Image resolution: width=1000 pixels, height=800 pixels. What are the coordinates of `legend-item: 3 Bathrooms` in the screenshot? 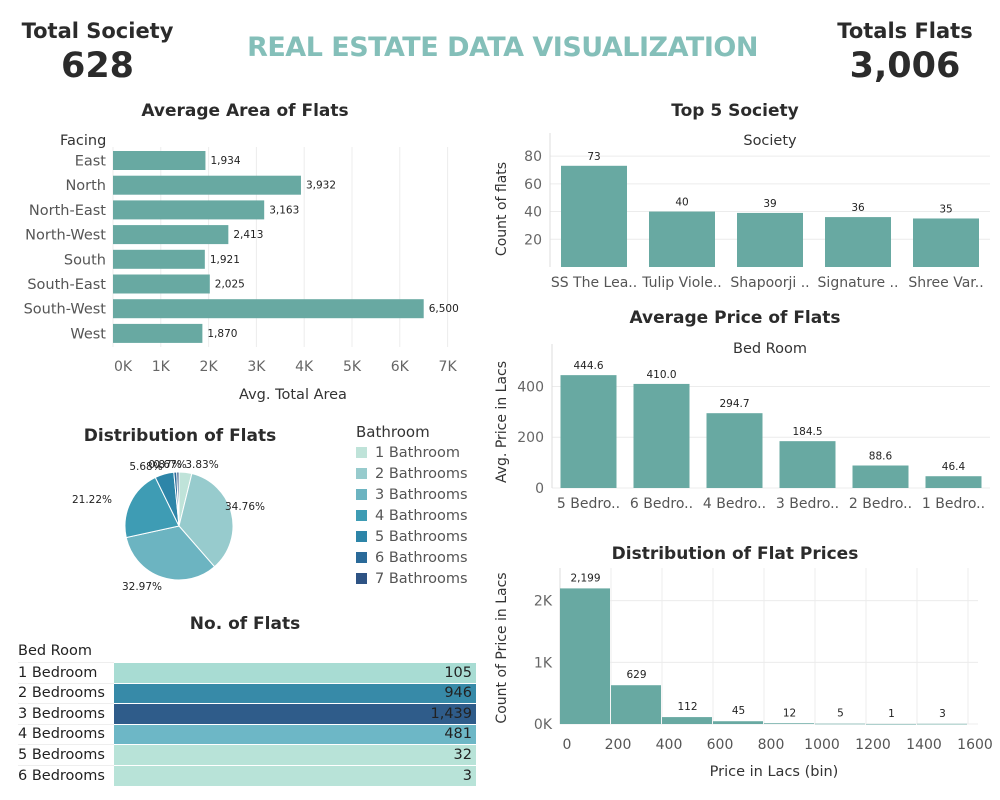 It's located at (426, 494).